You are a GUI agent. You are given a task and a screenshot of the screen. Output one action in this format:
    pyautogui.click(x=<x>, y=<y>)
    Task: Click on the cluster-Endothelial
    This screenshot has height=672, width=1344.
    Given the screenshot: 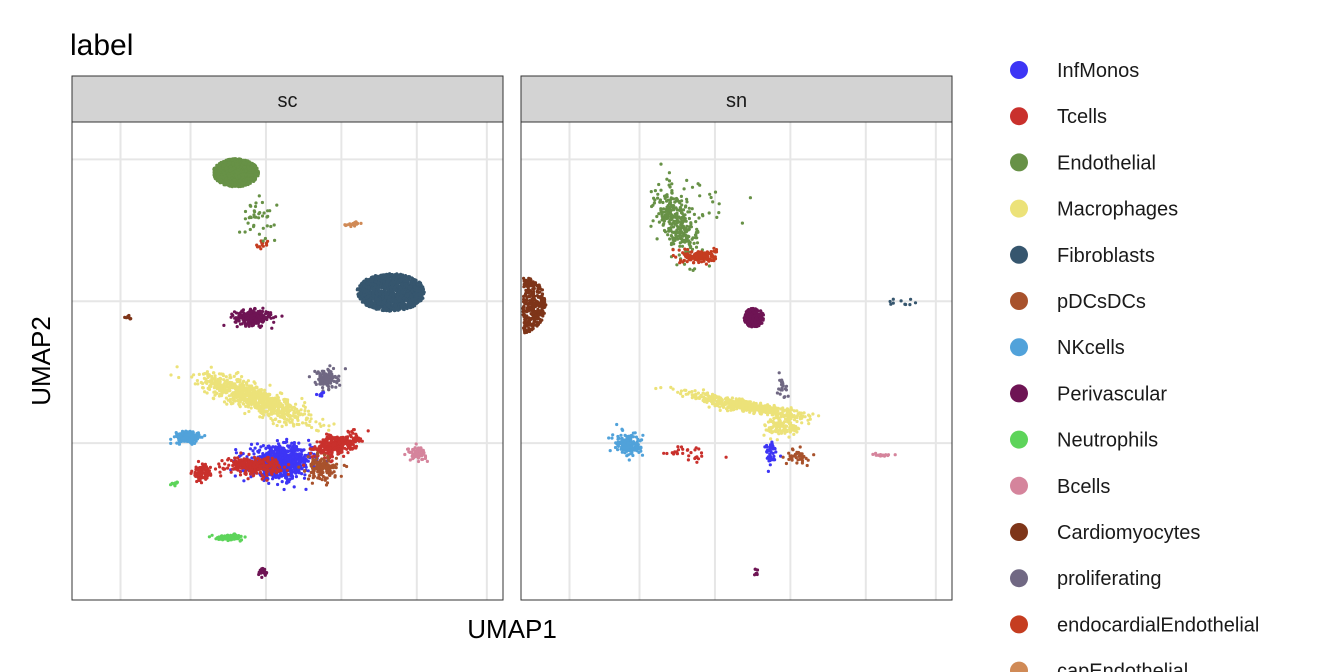 What is the action you would take?
    pyautogui.click(x=236, y=173)
    